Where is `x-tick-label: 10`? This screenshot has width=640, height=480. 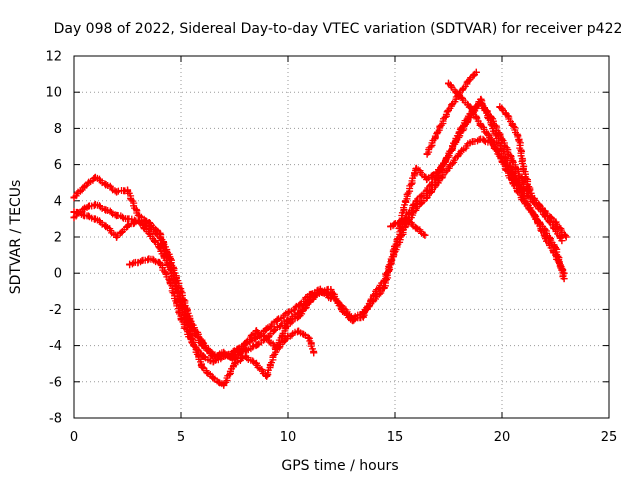
x-tick-label: 10 is located at coordinates (288, 437).